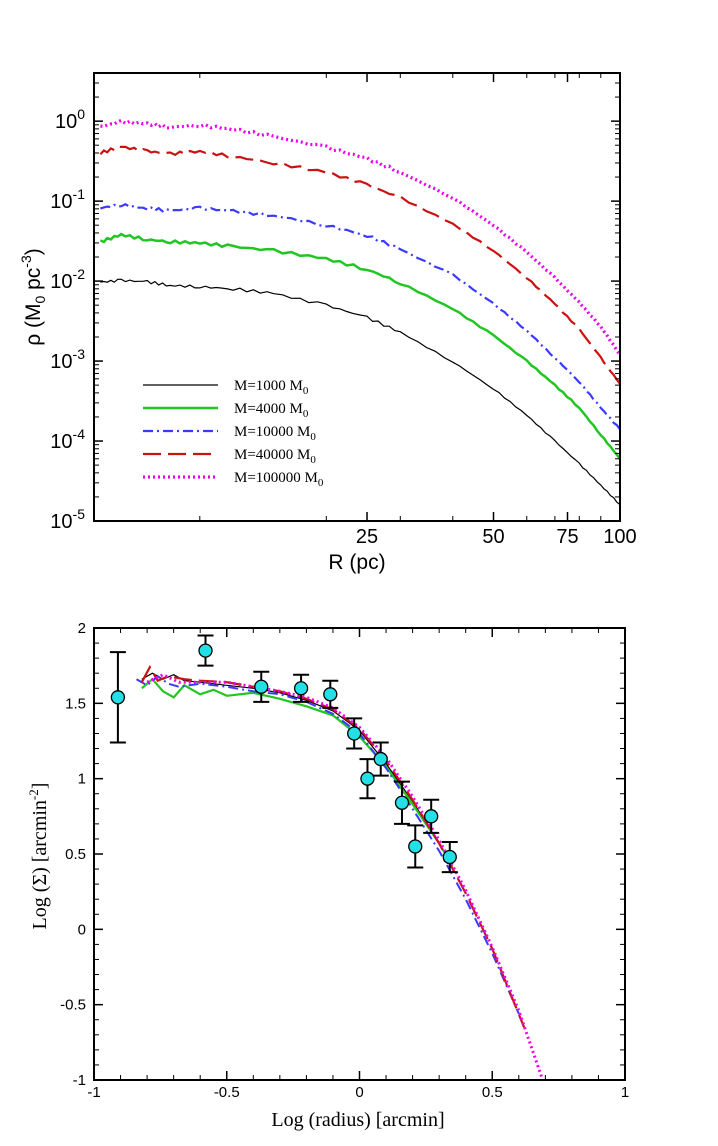 Image resolution: width=718 pixels, height=1146 pixels. What do you see at coordinates (357, 1120) in the screenshot?
I see `surface-density-x-axis-label: Log (radius) [arcmin]` at bounding box center [357, 1120].